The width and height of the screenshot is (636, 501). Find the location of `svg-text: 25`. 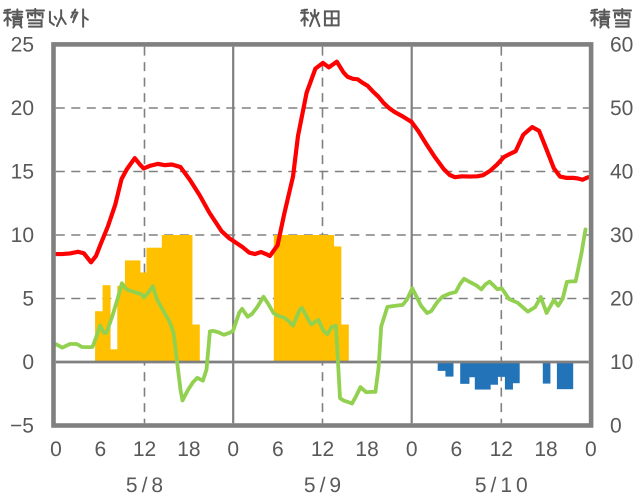

svg-text: 25 is located at coordinates (22, 45).